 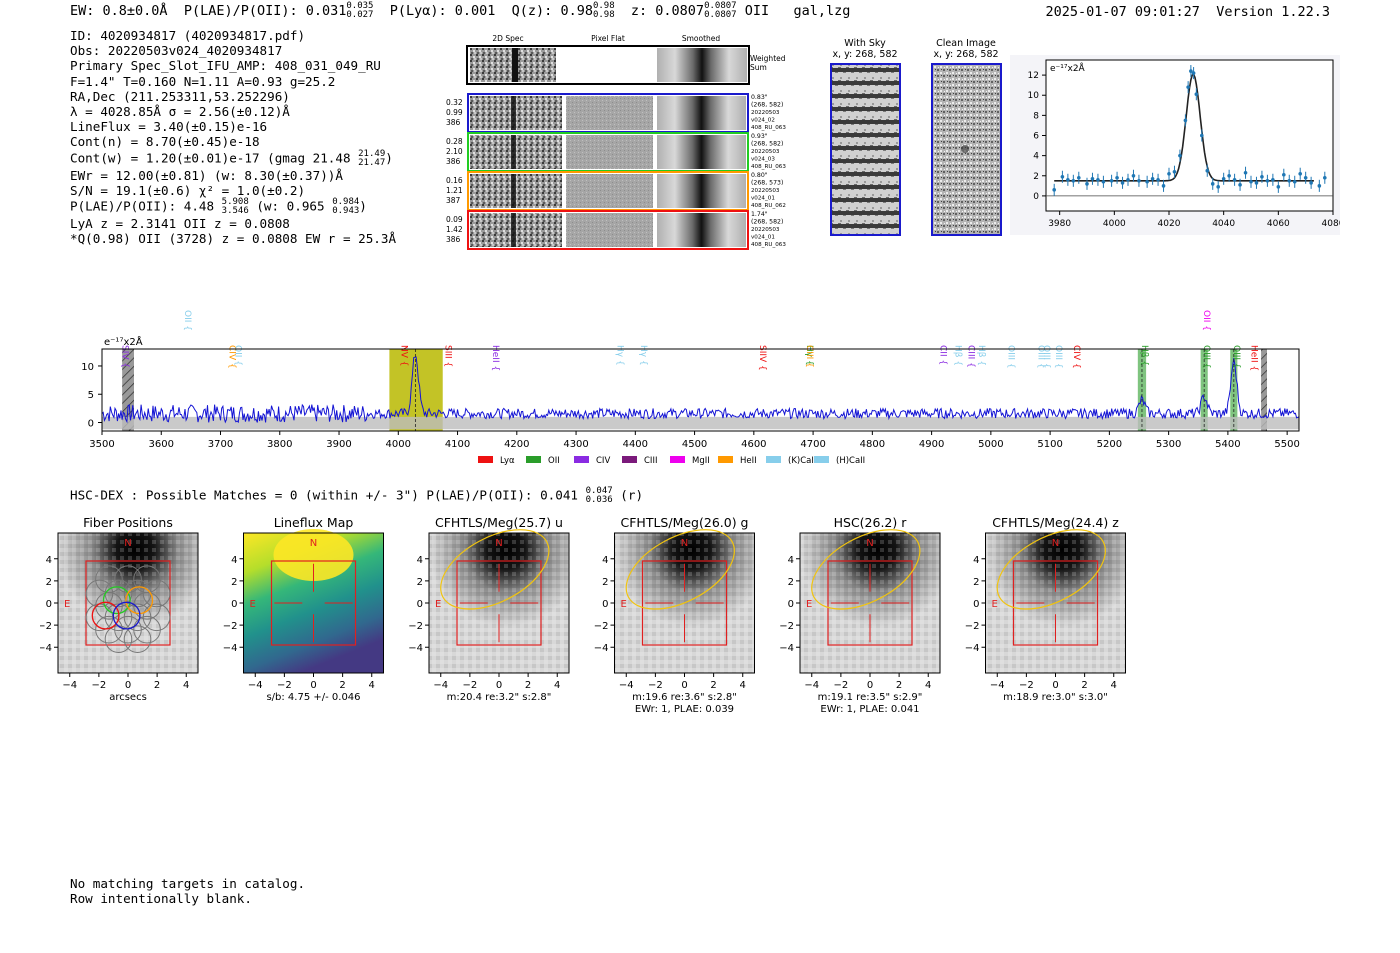 What do you see at coordinates (869, 709) in the screenshot?
I see `panel-caption-2: EWr: 1, PLAE: 0.041` at bounding box center [869, 709].